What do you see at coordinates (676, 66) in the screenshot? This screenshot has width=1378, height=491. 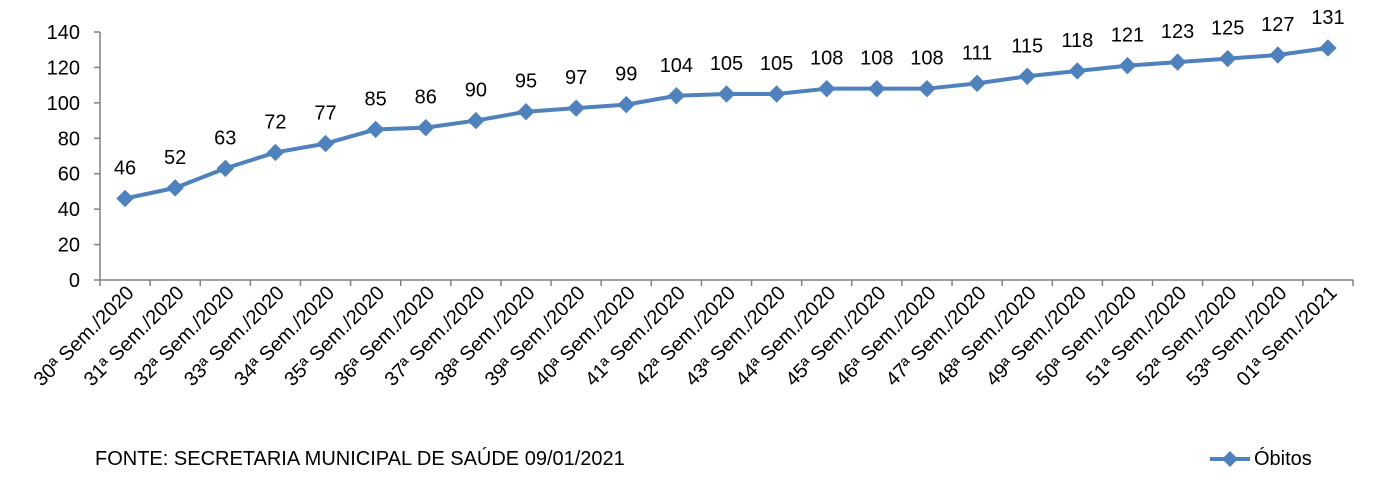 I see `data-label: 104` at bounding box center [676, 66].